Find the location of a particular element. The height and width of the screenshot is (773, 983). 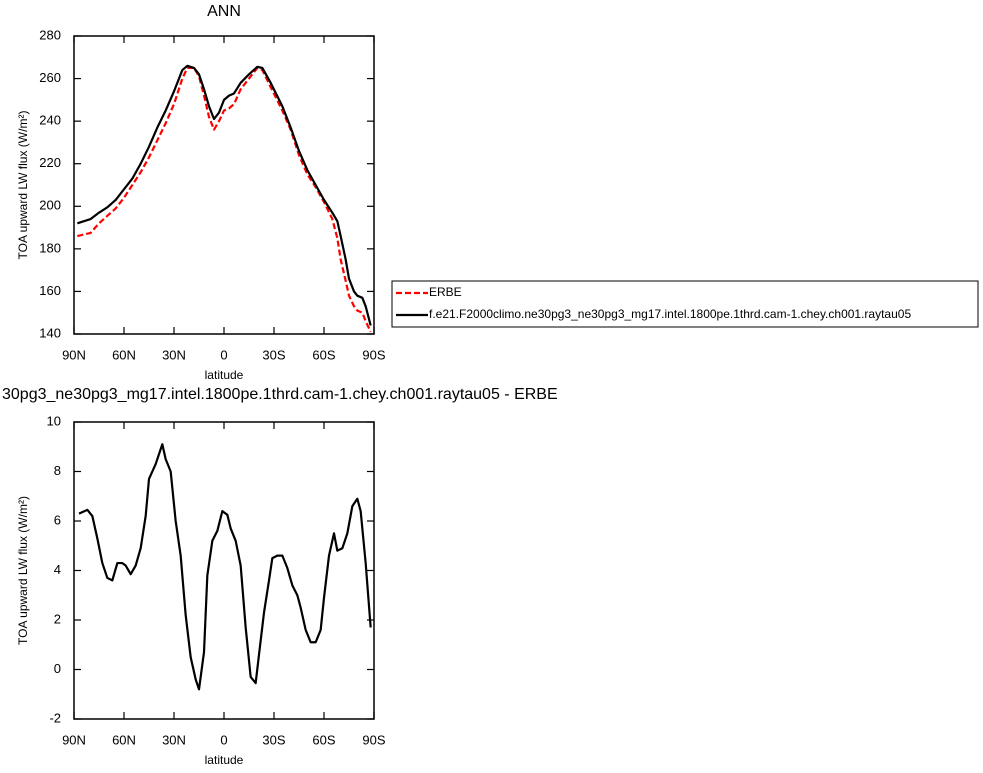

y-tick-label: 0 is located at coordinates (57, 668).